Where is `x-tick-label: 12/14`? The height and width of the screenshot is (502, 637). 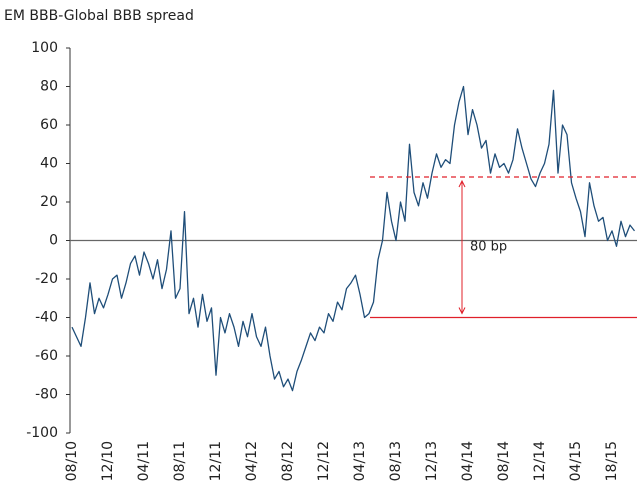
x-tick-label: 12/14 is located at coordinates (540, 461).